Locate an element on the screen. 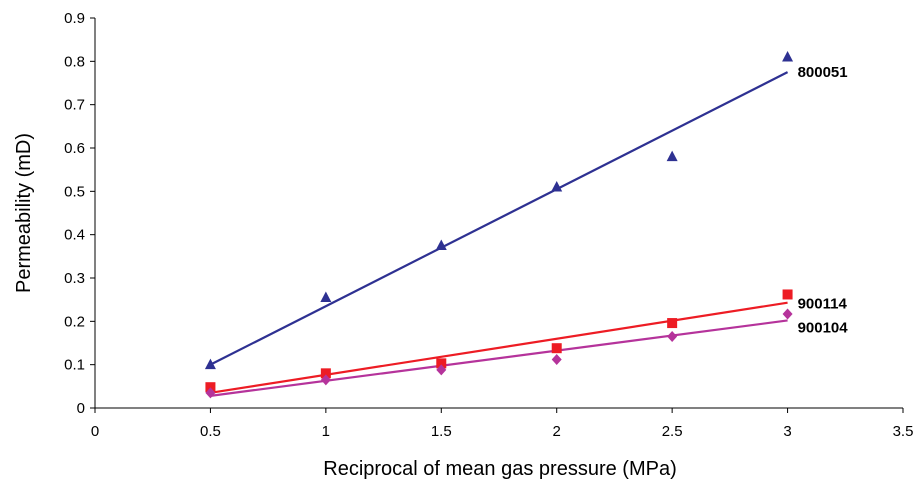 The image size is (919, 487). x-tick-label: 0 is located at coordinates (95, 431).